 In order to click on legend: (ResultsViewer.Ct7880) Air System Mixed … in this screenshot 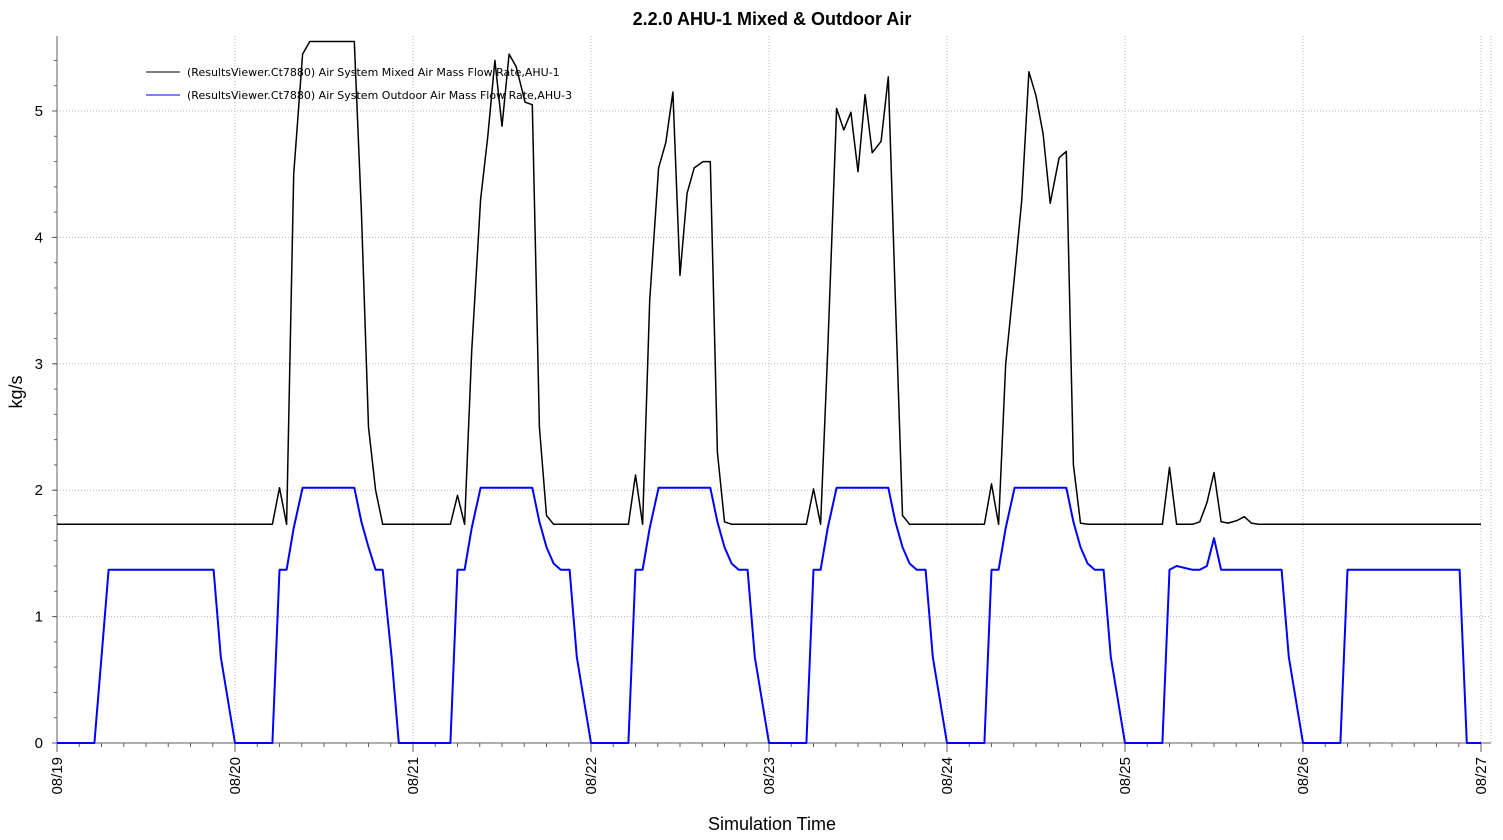, I will do `click(359, 84)`.